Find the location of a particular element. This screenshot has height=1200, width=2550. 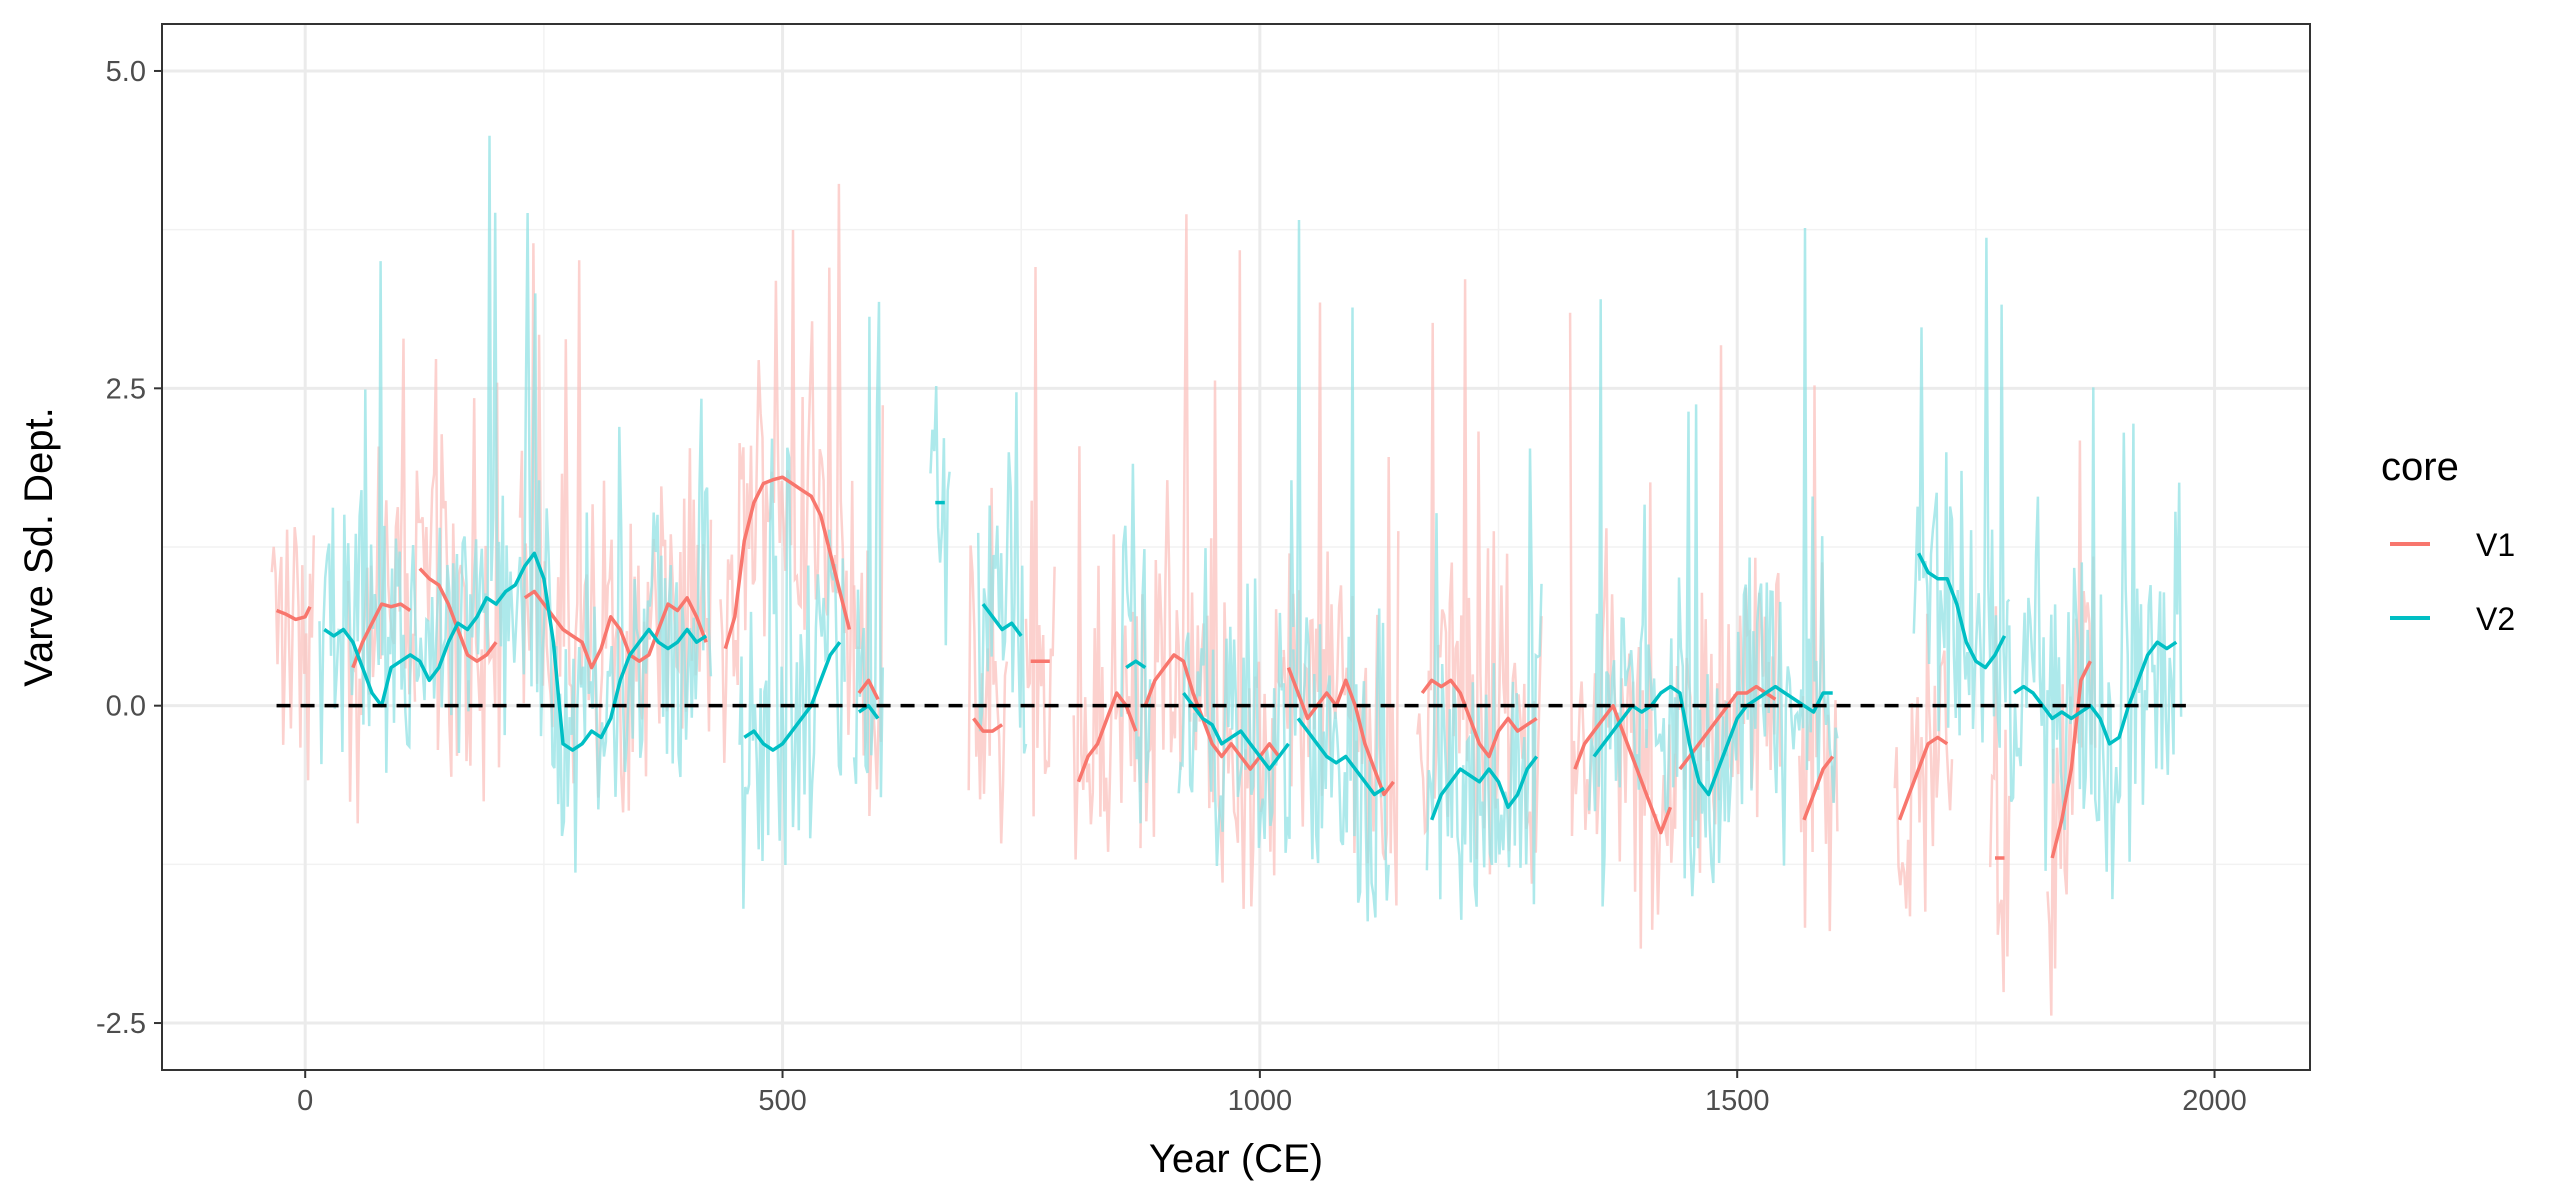

x-tick-label: 0 is located at coordinates (305, 1101).